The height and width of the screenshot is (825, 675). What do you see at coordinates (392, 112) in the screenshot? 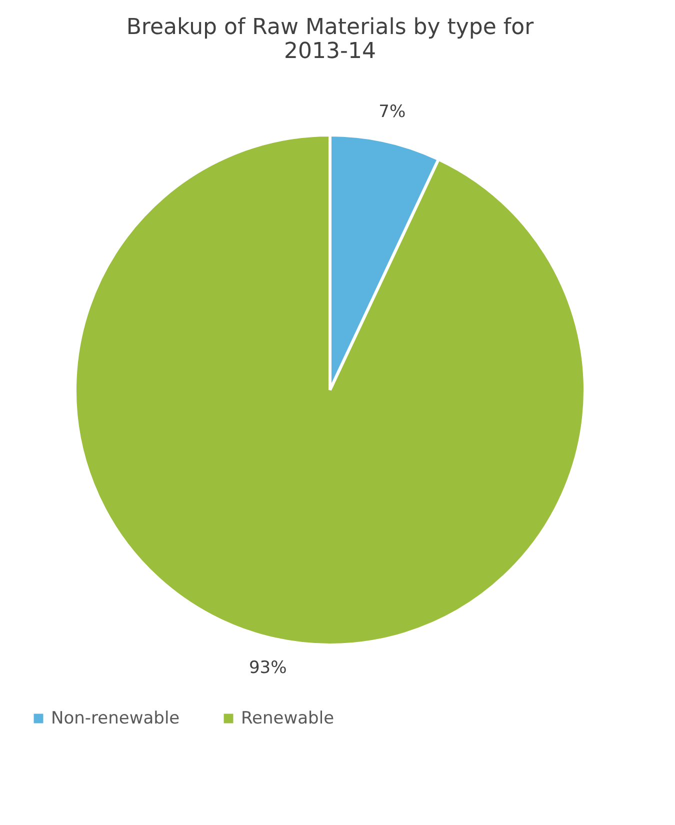
I see `data-label: 7%` at bounding box center [392, 112].